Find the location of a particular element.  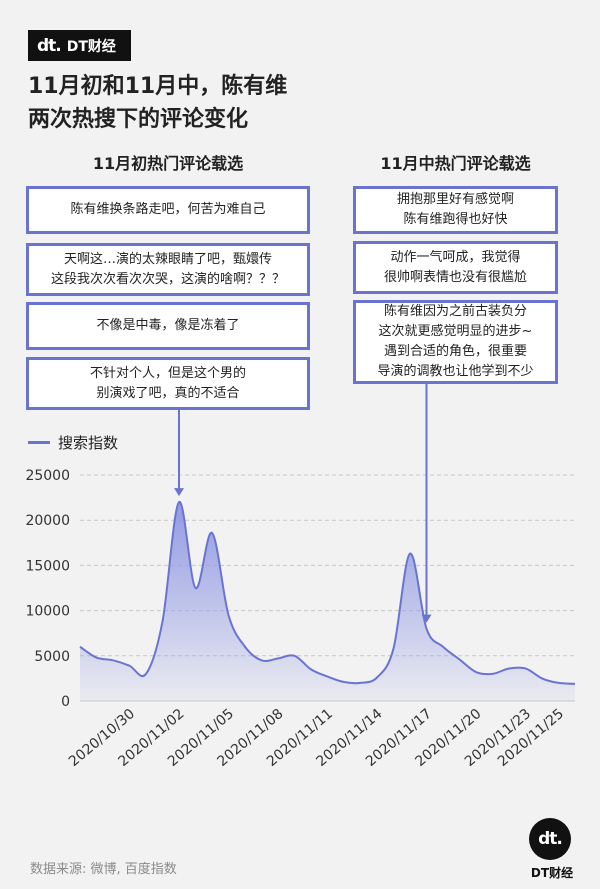

y-tick-label: 0 is located at coordinates (65, 702).